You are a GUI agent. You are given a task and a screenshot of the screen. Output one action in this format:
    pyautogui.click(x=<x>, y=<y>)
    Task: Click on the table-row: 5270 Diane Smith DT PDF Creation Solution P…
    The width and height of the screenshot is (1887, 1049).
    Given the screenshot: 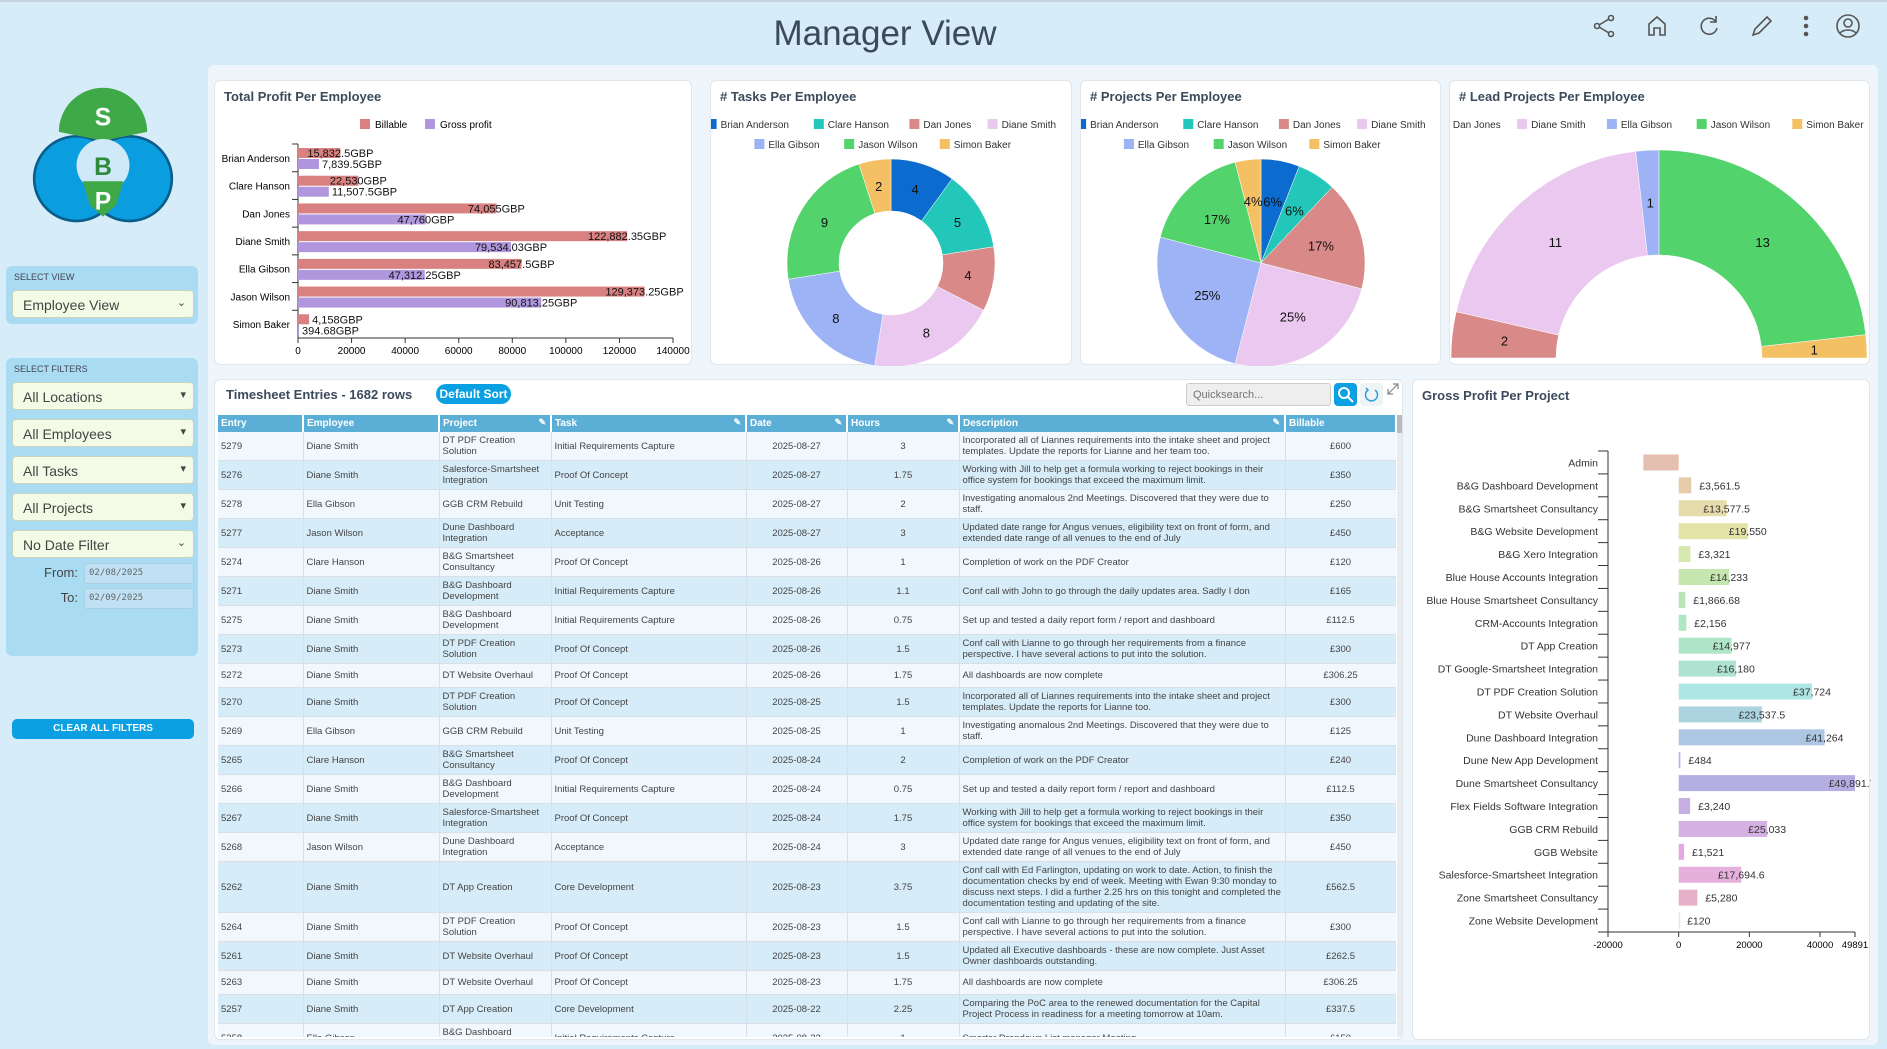 What is the action you would take?
    pyautogui.click(x=807, y=702)
    